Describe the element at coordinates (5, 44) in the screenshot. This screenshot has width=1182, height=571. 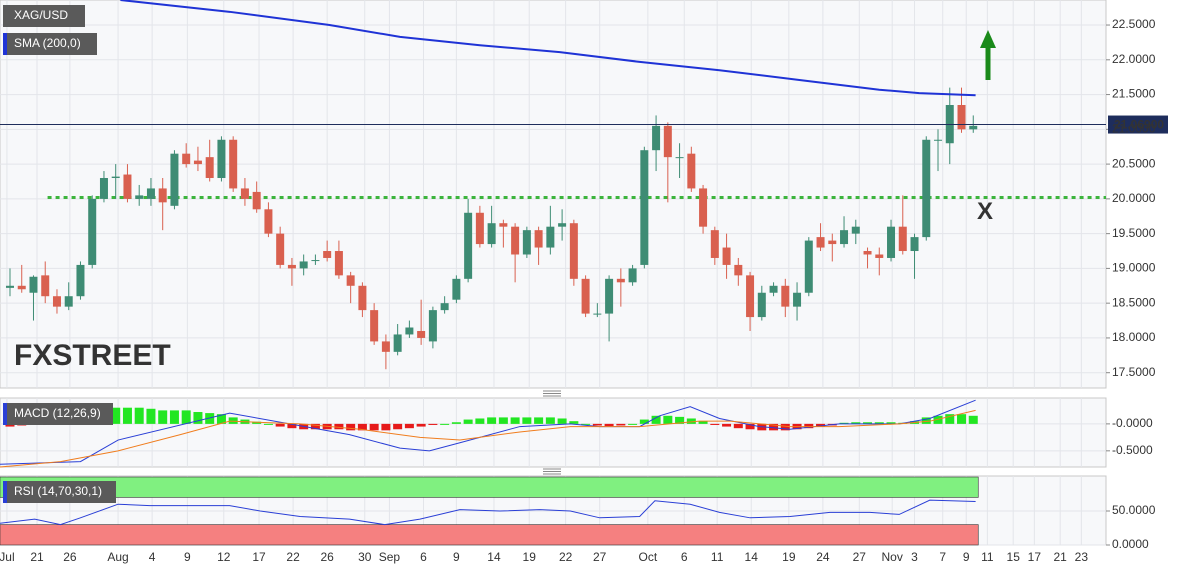
I see `legend-swatch` at that location.